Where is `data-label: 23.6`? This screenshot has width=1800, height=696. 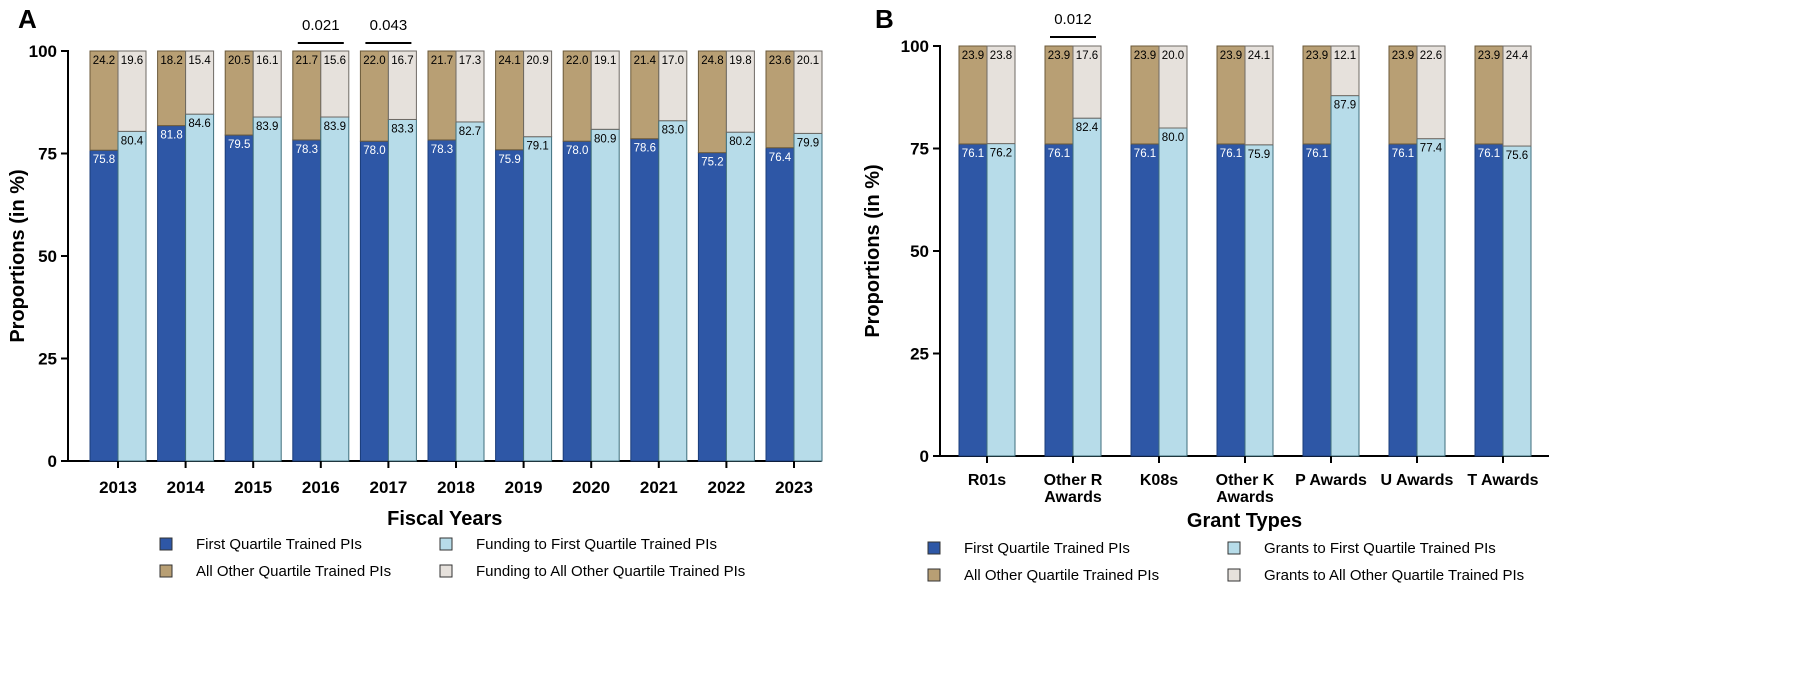
data-label: 23.6 is located at coordinates (780, 61).